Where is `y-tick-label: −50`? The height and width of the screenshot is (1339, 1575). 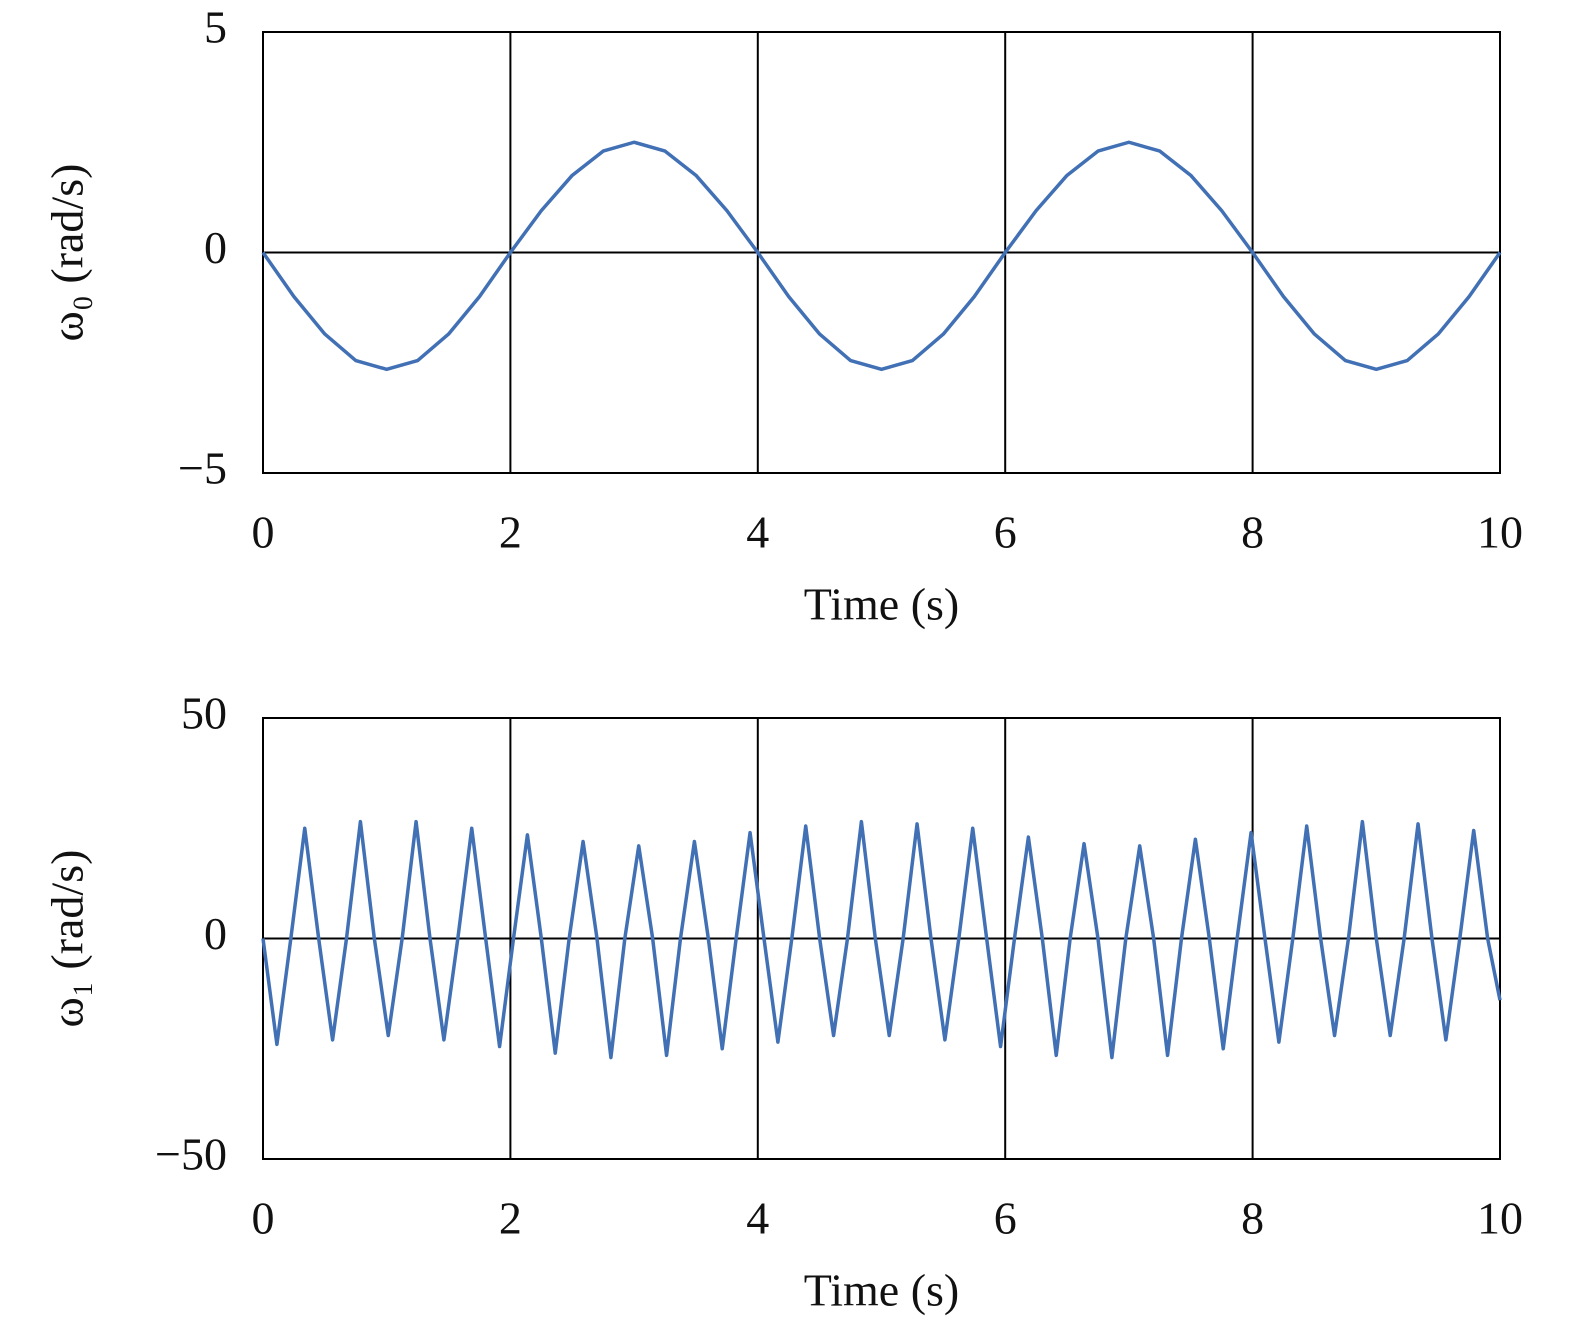
y-tick-label: −50 is located at coordinates (191, 1154).